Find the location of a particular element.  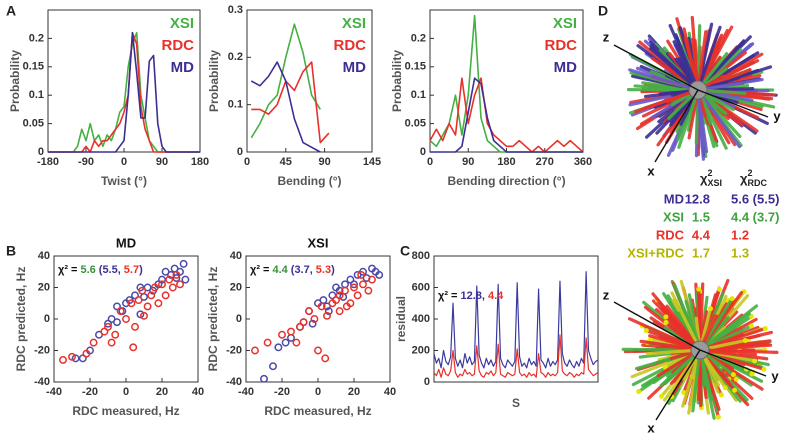

annotation-part: χ² = is located at coordinates (259, 270).